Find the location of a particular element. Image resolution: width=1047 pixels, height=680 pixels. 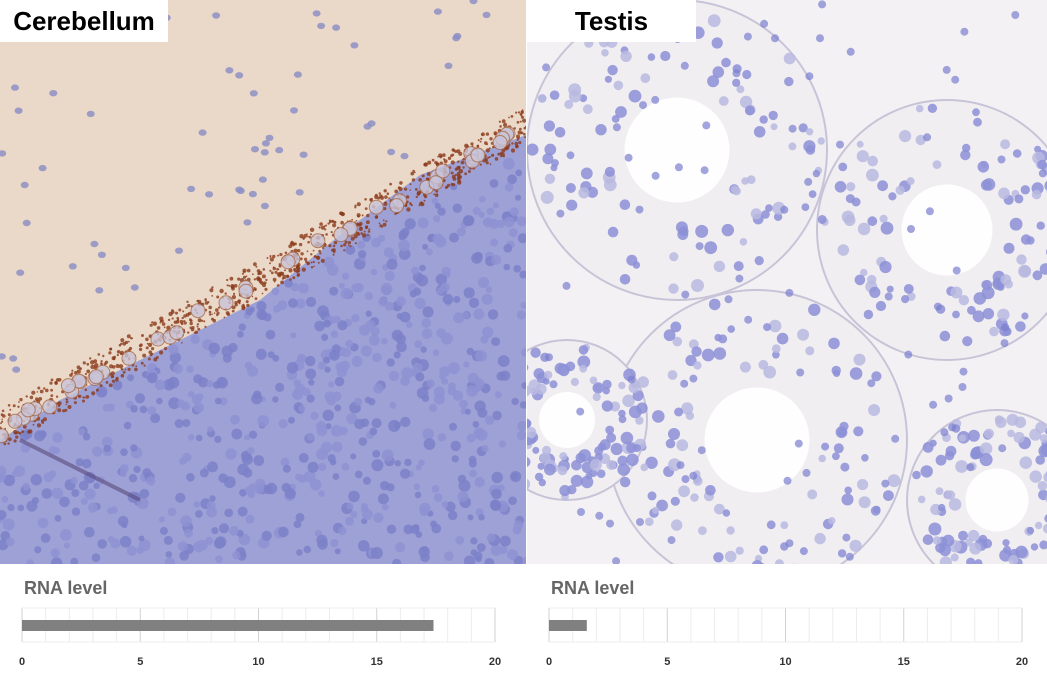

rna-bar-chart-testis: 0 5 10 15 20 is located at coordinates (787, 637).